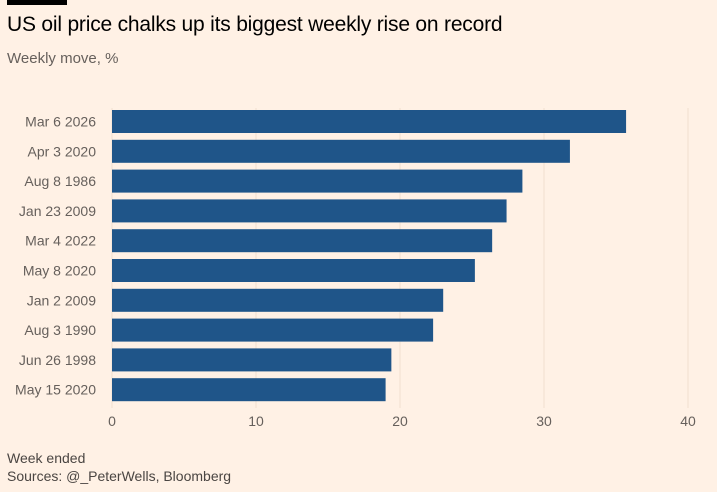  What do you see at coordinates (46, 458) in the screenshot?
I see `note-week-ended: Week ended` at bounding box center [46, 458].